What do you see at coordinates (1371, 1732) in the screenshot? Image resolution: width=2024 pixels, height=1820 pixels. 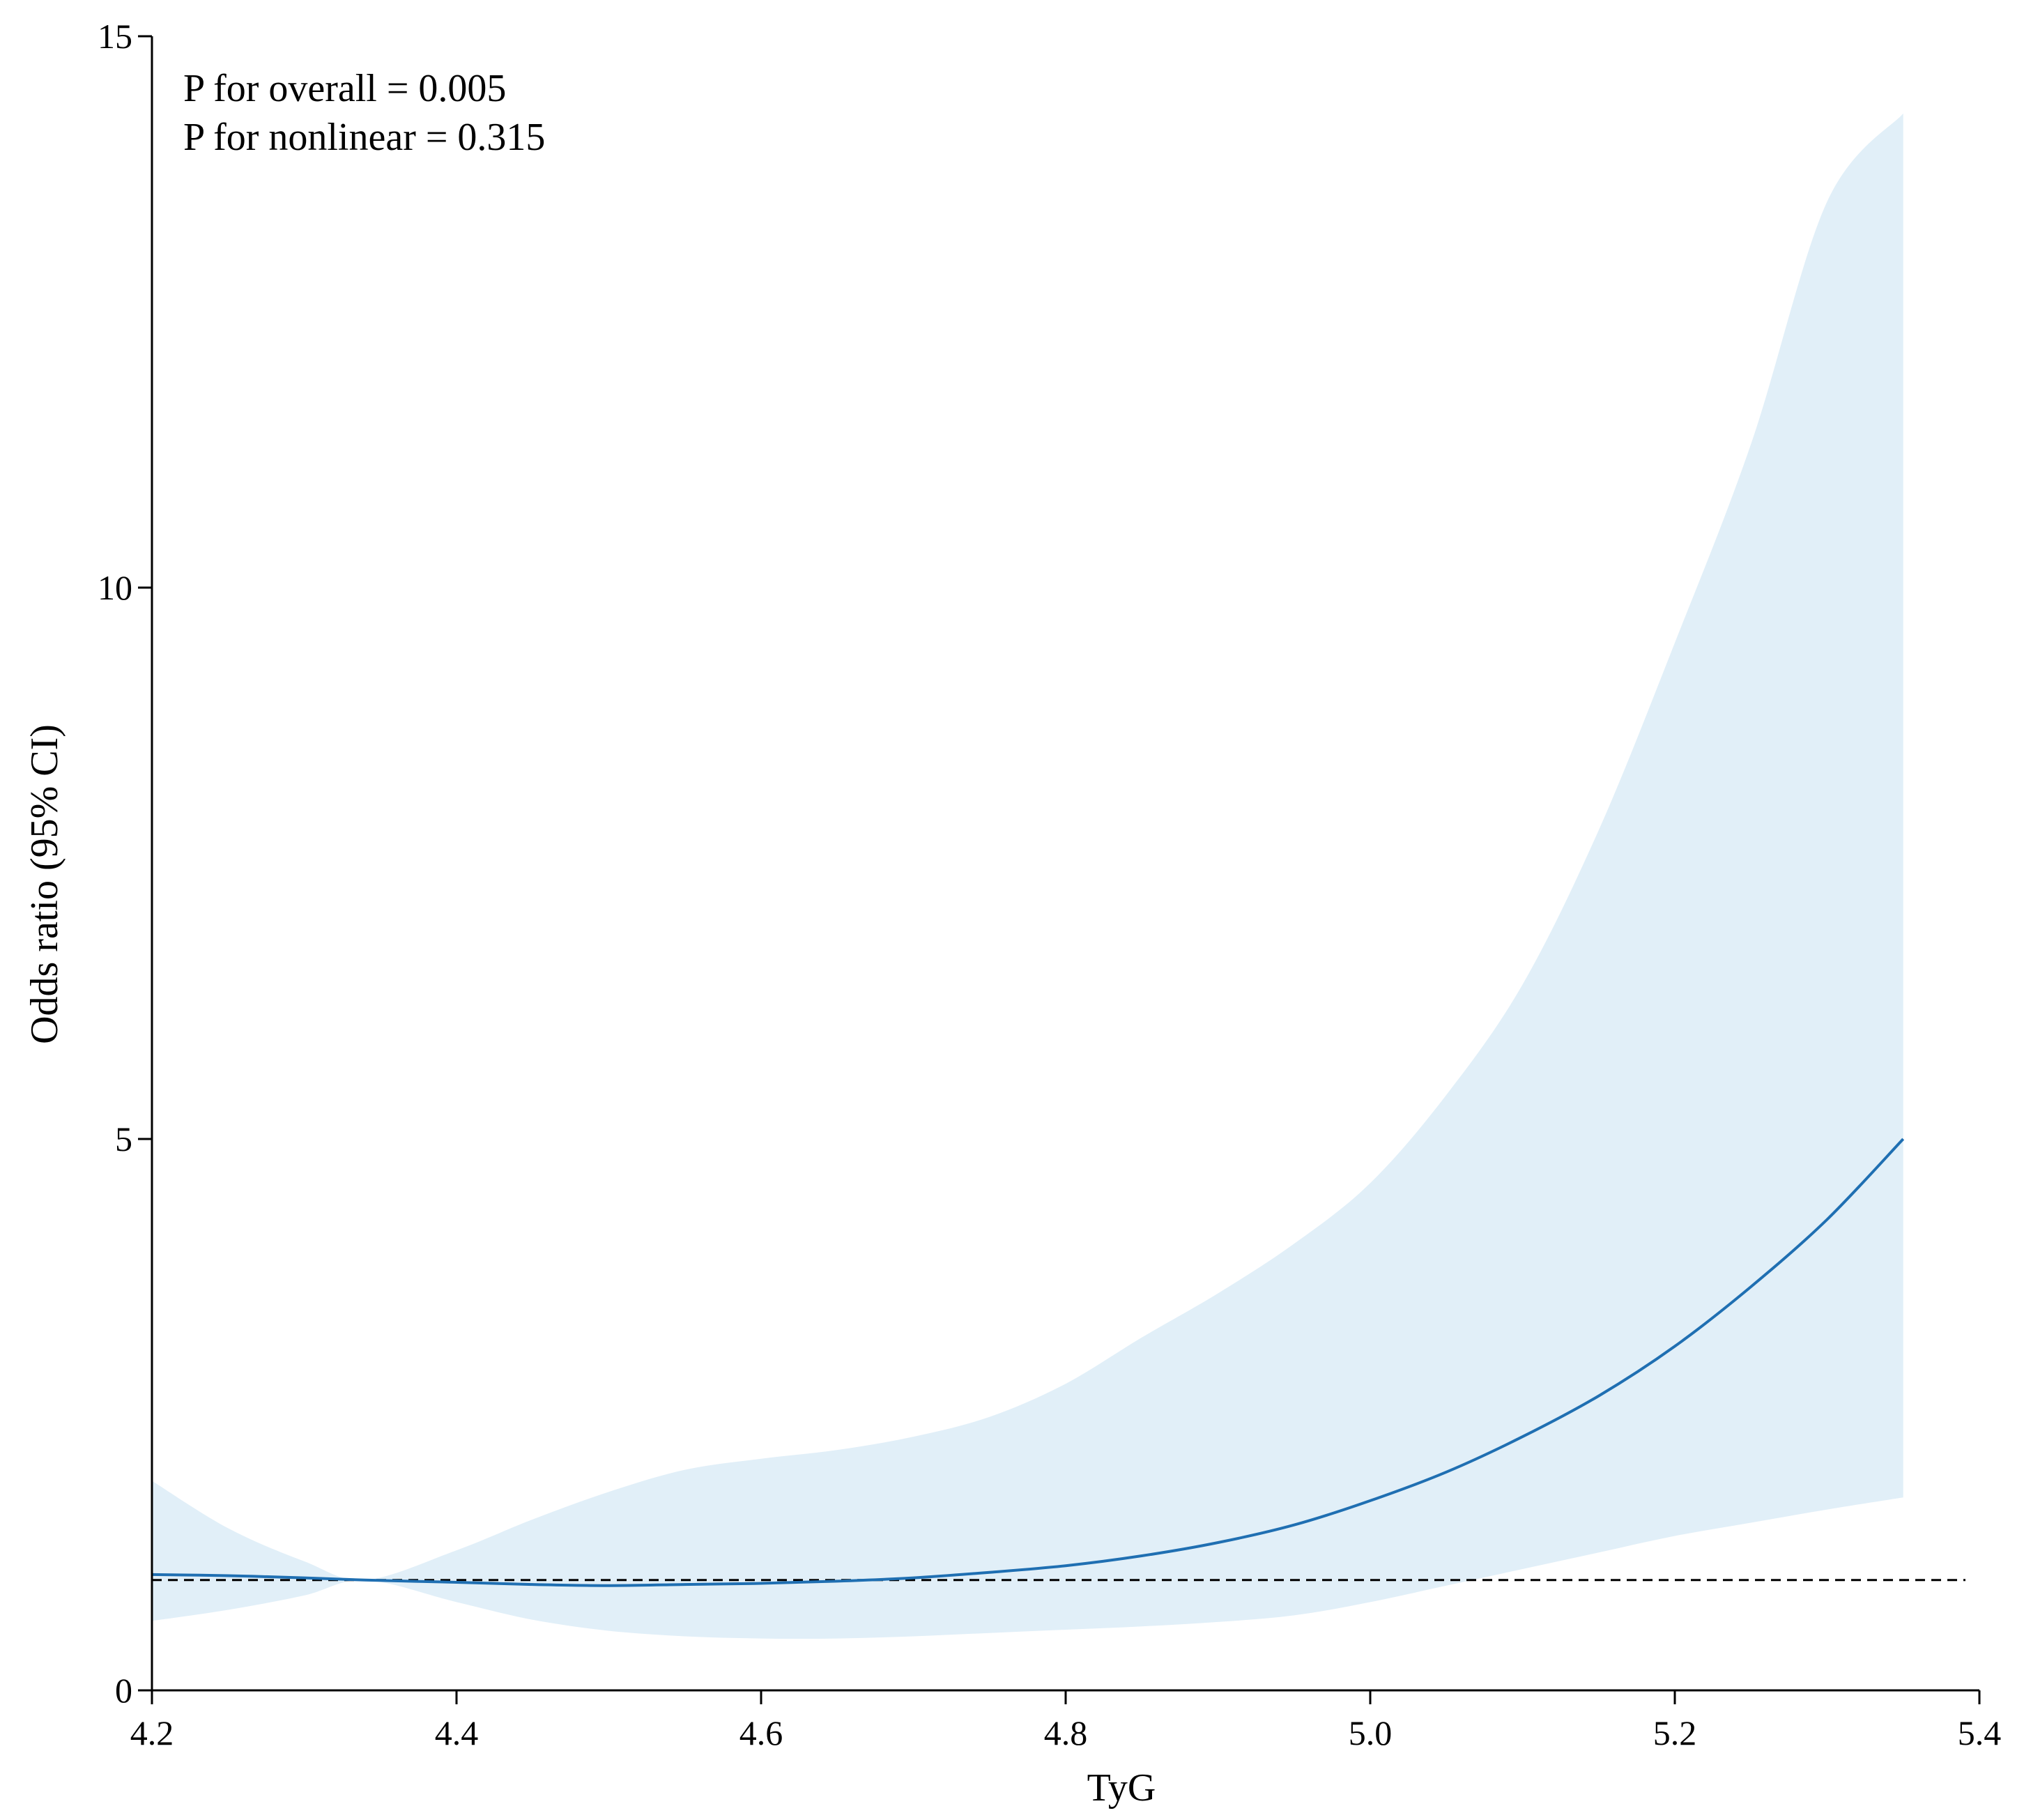 I see `x-tick-label: 5.0` at bounding box center [1371, 1732].